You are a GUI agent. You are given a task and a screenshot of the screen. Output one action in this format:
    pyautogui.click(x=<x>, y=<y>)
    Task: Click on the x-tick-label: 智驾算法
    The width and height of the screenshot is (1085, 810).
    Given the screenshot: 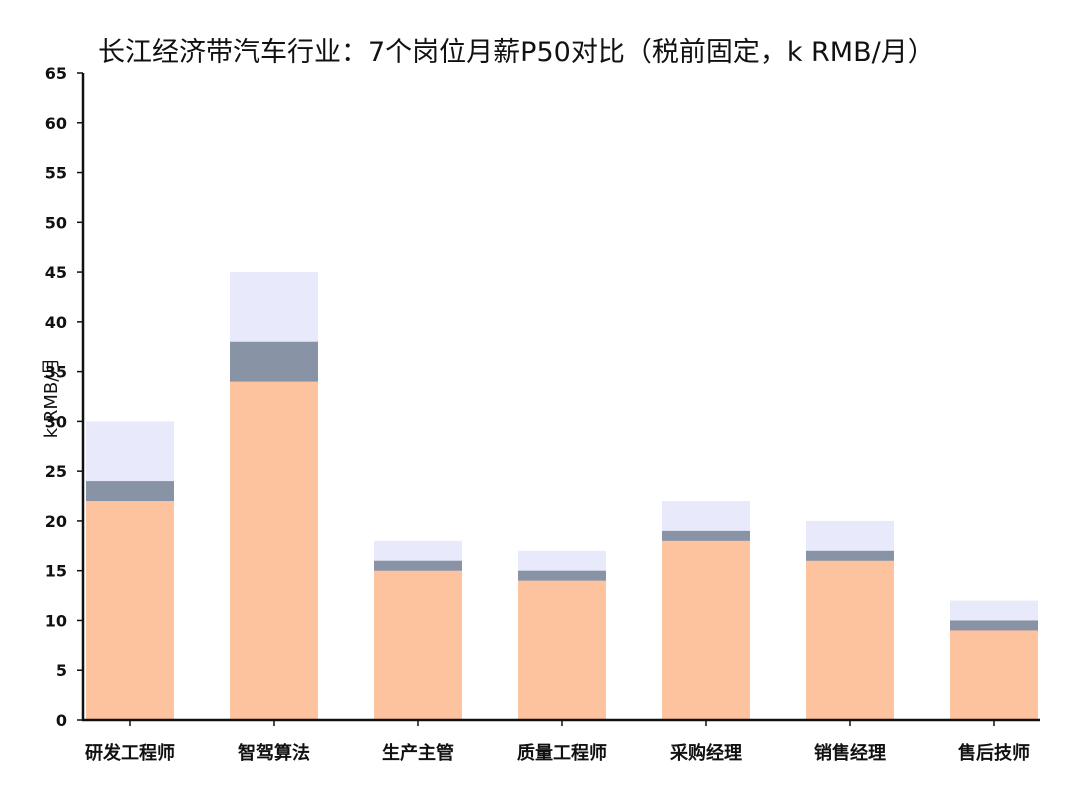 What is the action you would take?
    pyautogui.click(x=274, y=753)
    